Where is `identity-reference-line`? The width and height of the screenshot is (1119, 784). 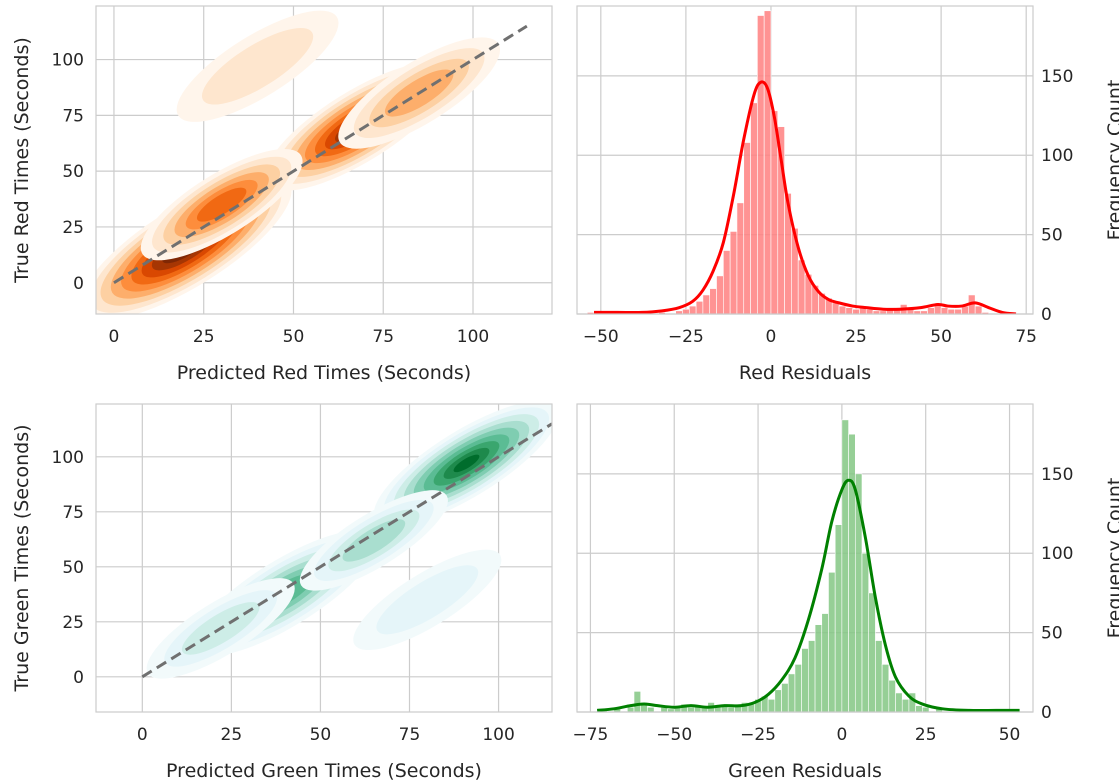
identity-reference-line is located at coordinates (320, 154).